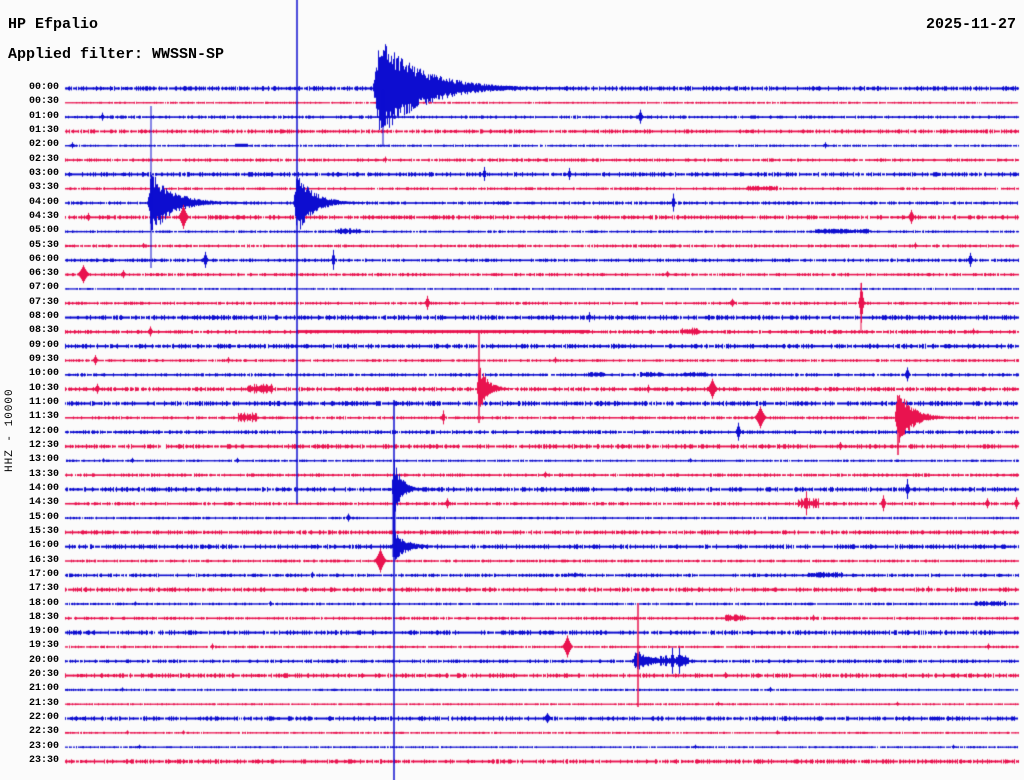 This screenshot has width=1024, height=780. I want to click on time-label: 21:00, so click(43, 689).